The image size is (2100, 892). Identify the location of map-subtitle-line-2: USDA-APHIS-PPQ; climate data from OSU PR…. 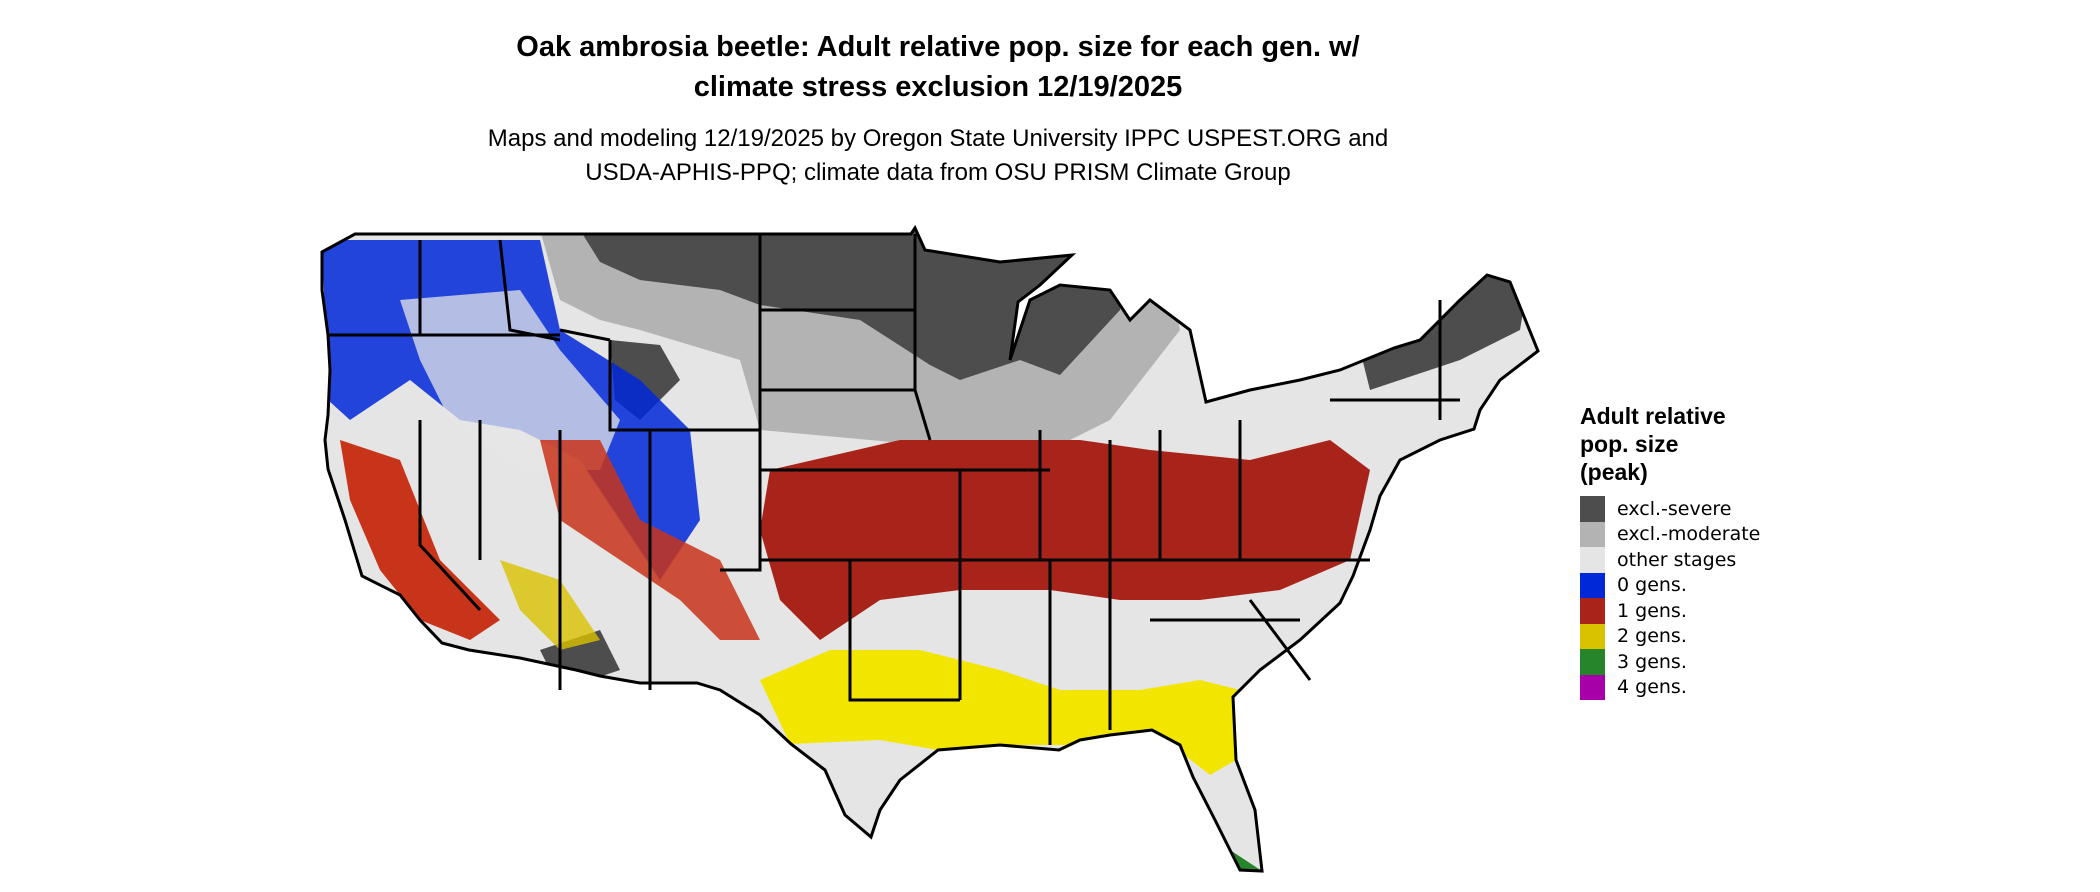
(938, 172).